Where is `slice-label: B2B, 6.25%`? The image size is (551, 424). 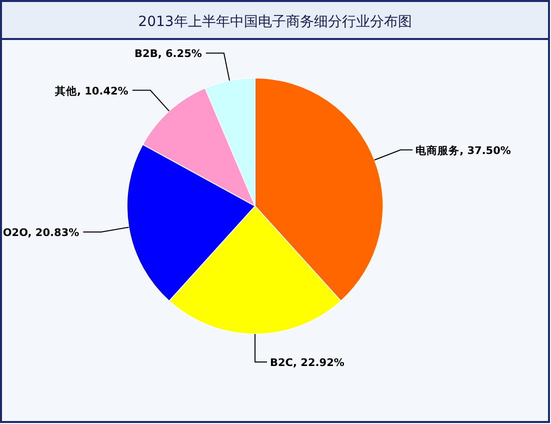 slice-label: B2B, 6.25% is located at coordinates (168, 54).